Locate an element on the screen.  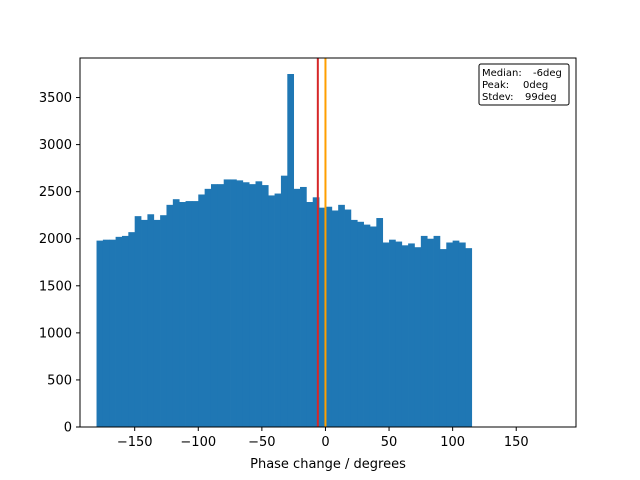
y-tick-label: 2000 is located at coordinates (55, 239).